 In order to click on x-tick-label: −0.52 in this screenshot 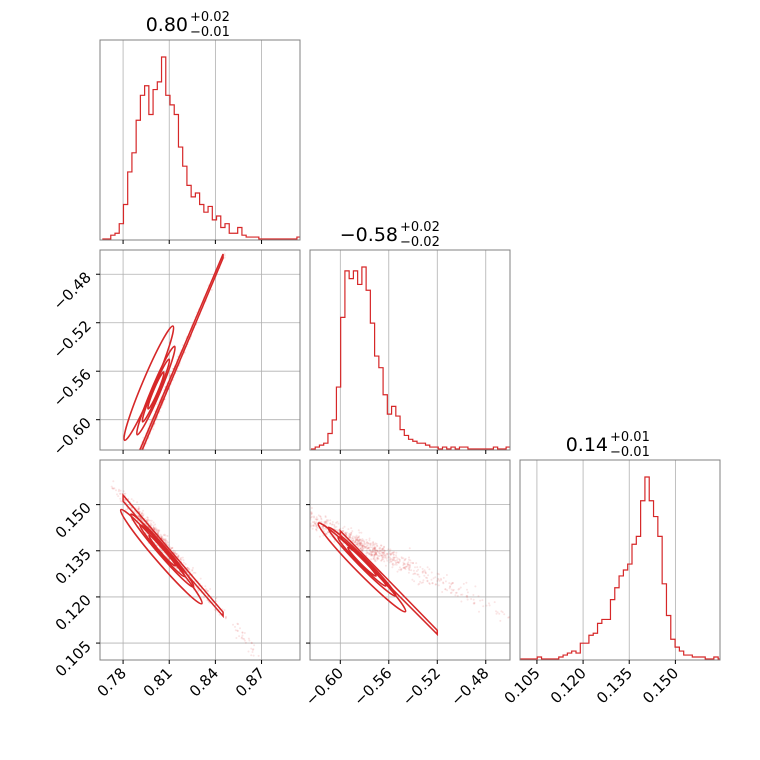, I will do `click(421, 686)`.